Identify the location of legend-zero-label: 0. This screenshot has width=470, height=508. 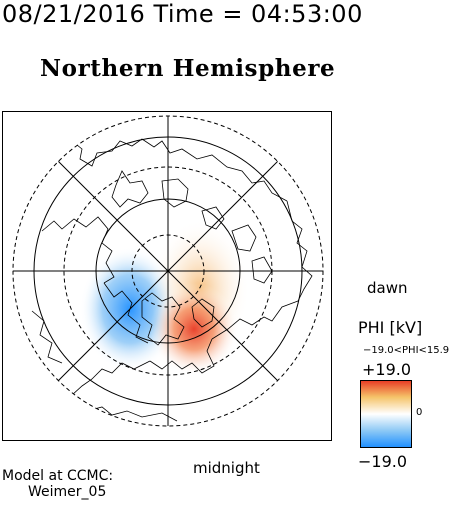
(419, 412).